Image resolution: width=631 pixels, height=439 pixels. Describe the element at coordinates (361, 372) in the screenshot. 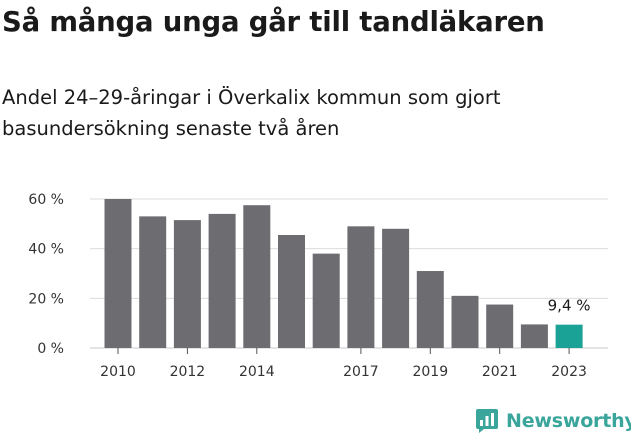

I see `x-tick-label: 2017` at that location.